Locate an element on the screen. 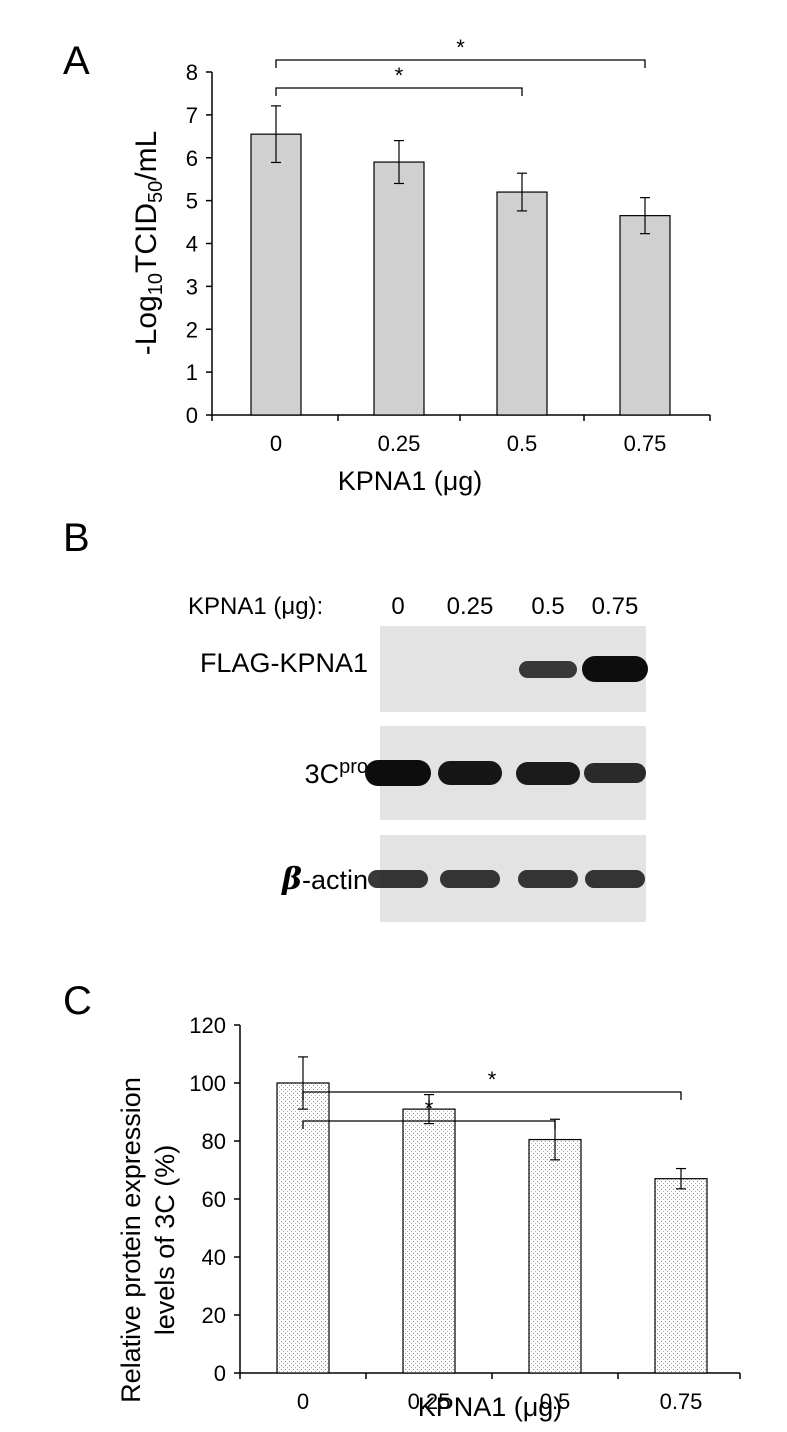  panel-a-y-tick-label: 6 is located at coordinates (192, 158).